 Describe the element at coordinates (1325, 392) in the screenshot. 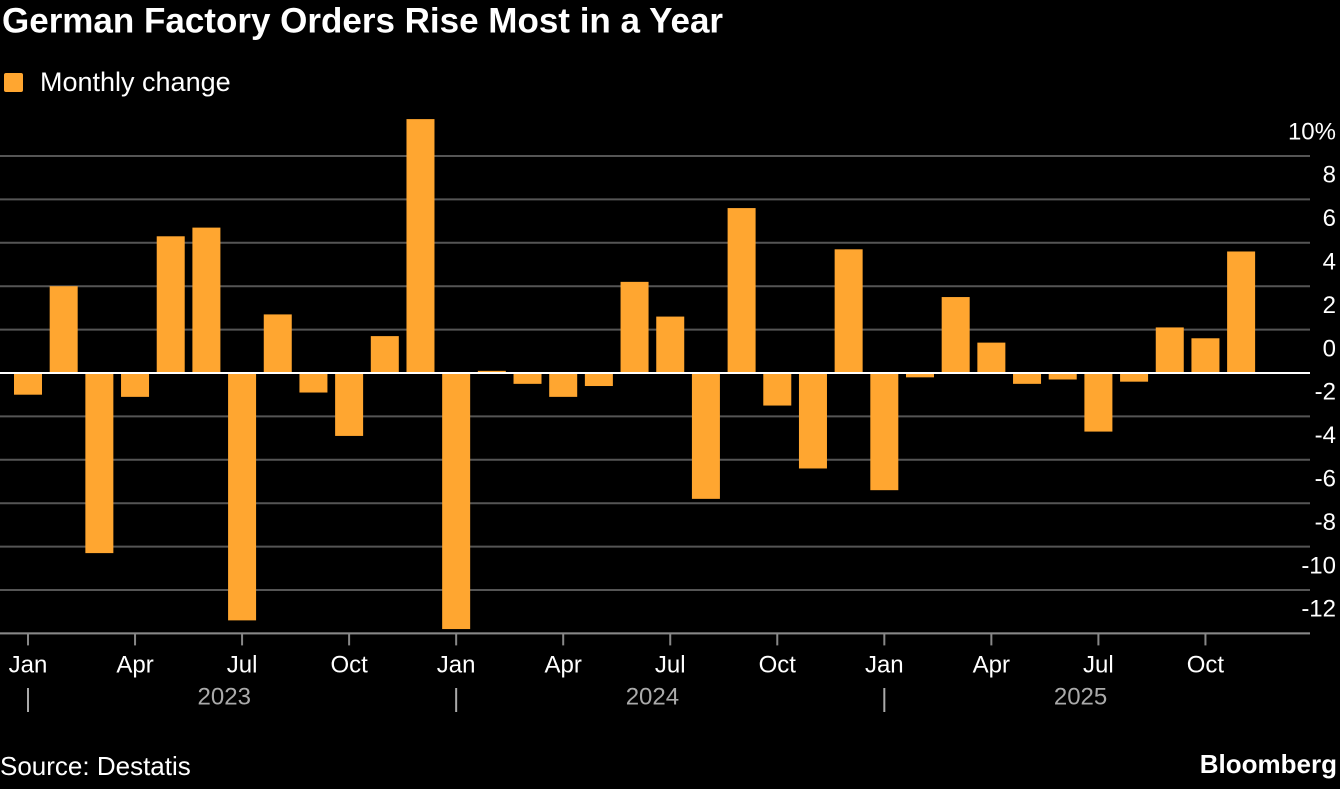

I see `y-tick-label: -2` at that location.